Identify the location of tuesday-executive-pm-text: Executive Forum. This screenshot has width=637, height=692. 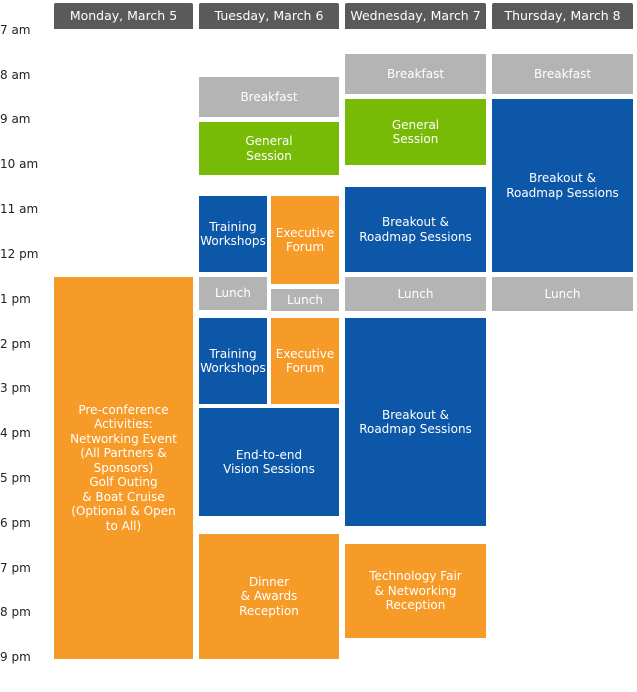
(305, 361).